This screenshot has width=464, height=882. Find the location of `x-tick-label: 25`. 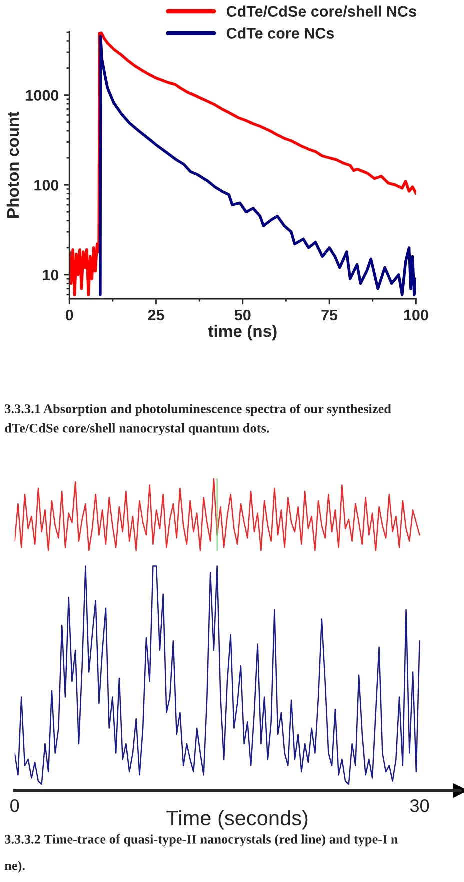

x-tick-label: 25 is located at coordinates (156, 315).